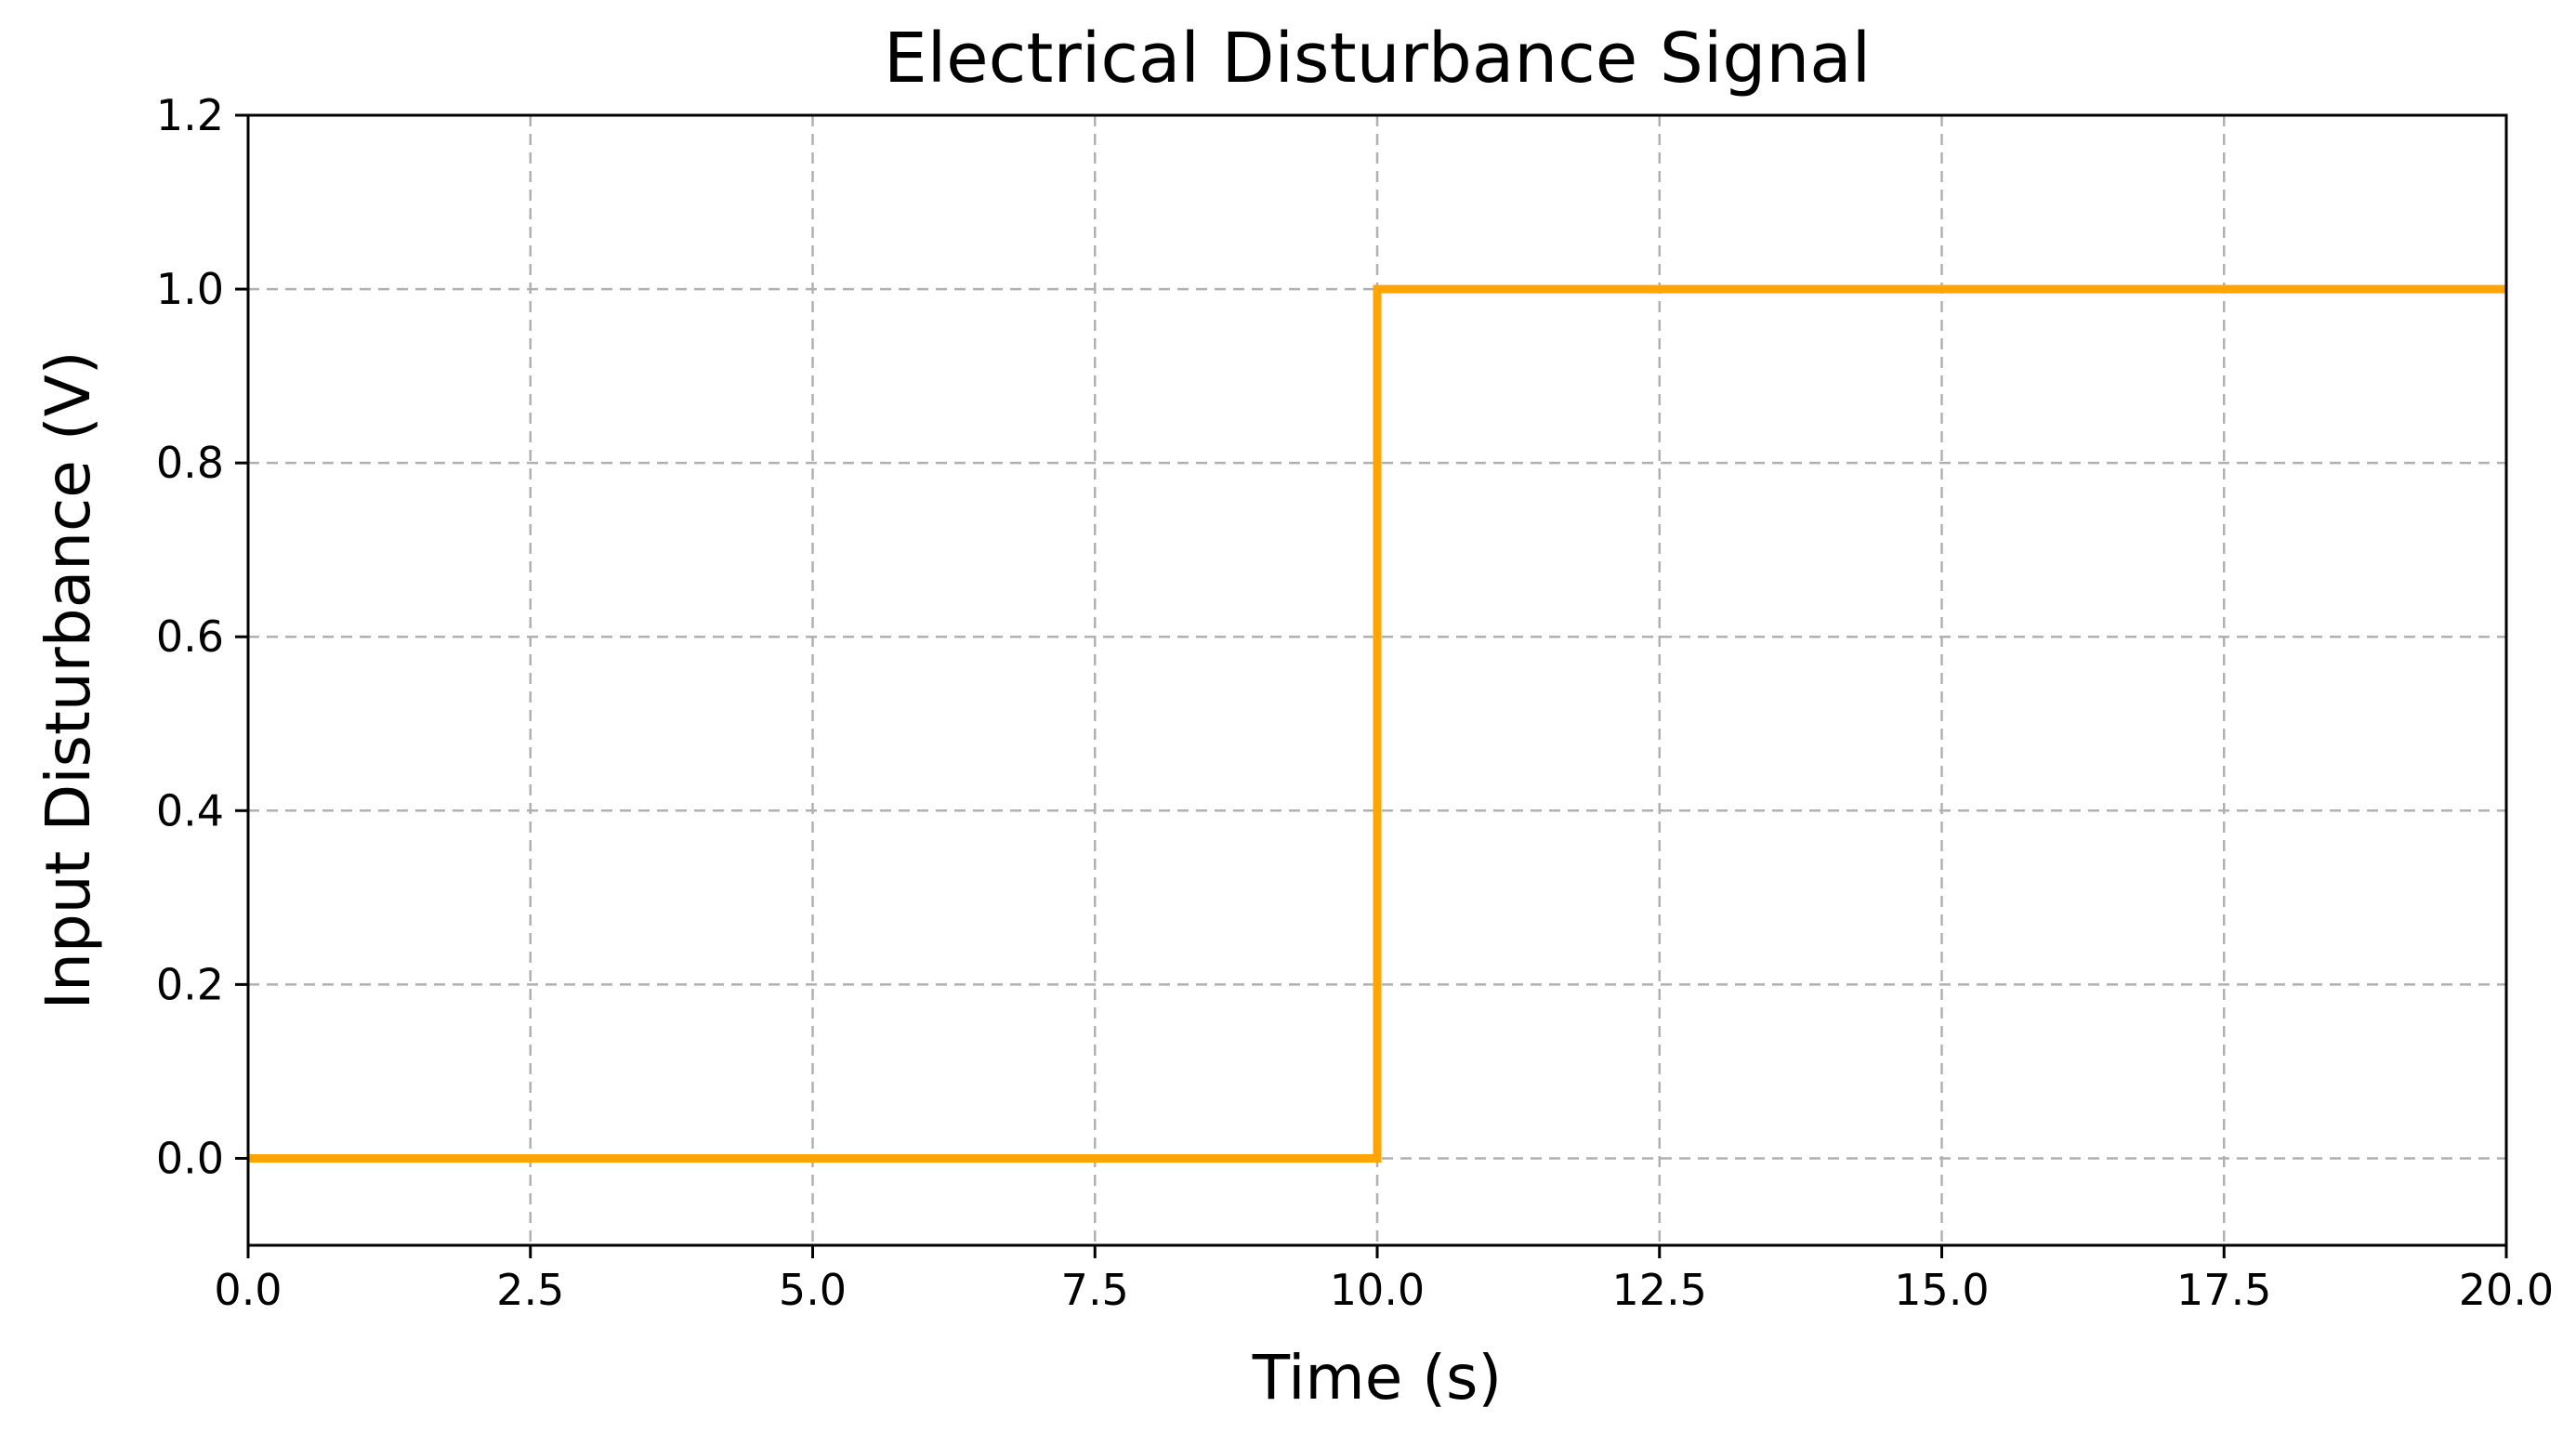  I want to click on y-tick-label: 0.4, so click(190, 810).